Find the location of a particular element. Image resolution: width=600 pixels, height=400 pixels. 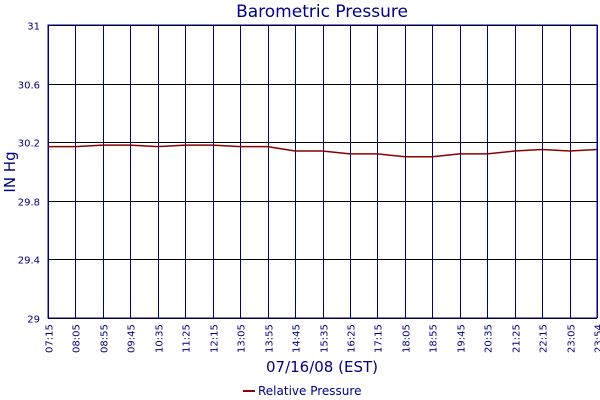

x-tick-label: 13:55 is located at coordinates (270, 338).